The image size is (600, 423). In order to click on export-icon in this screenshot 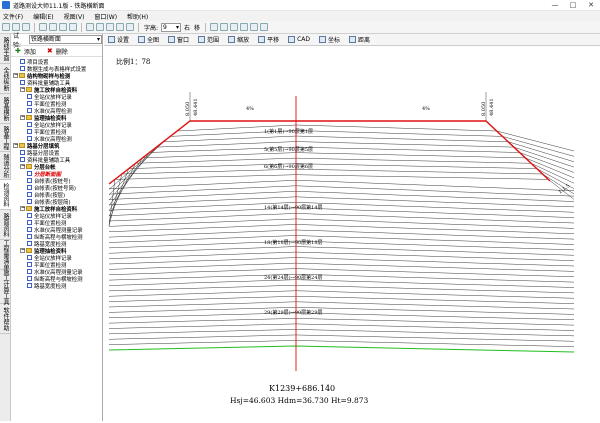, I will do `click(130, 27)`.